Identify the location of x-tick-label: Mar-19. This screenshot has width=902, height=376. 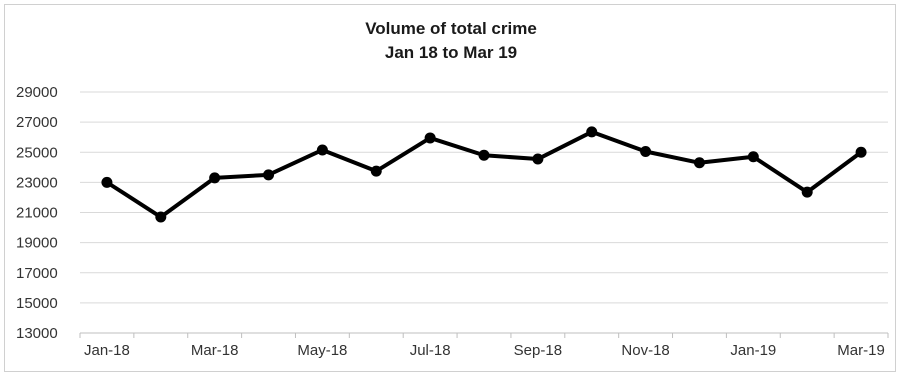
(861, 350).